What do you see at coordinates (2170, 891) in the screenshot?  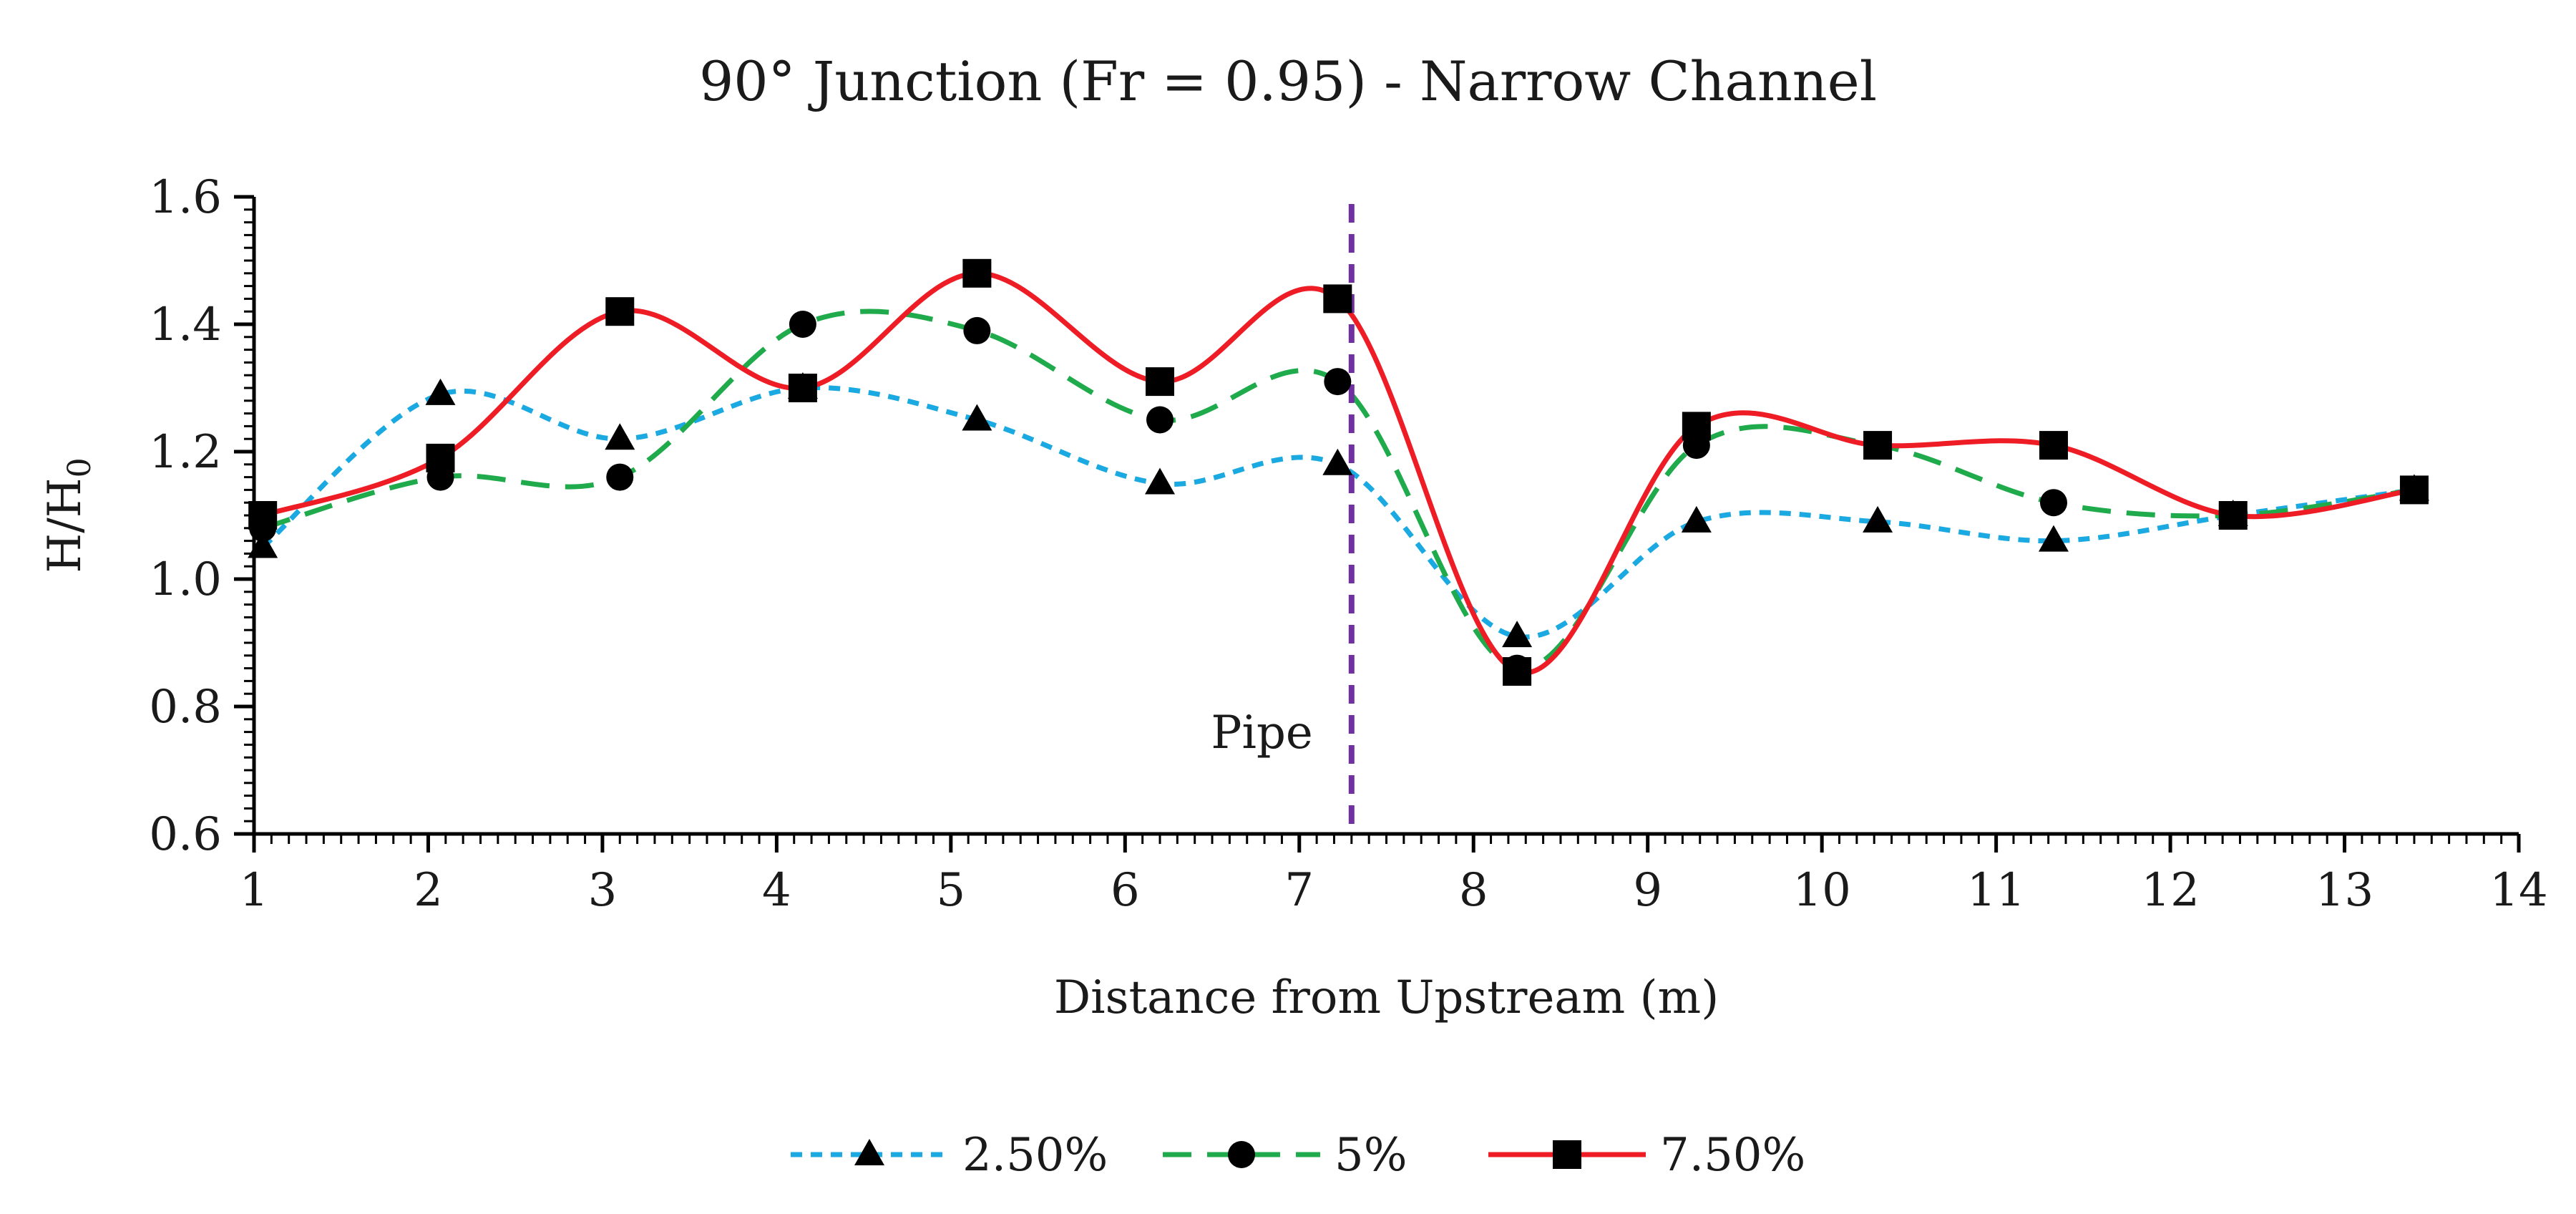 I see `x-tick-label: 12` at bounding box center [2170, 891].